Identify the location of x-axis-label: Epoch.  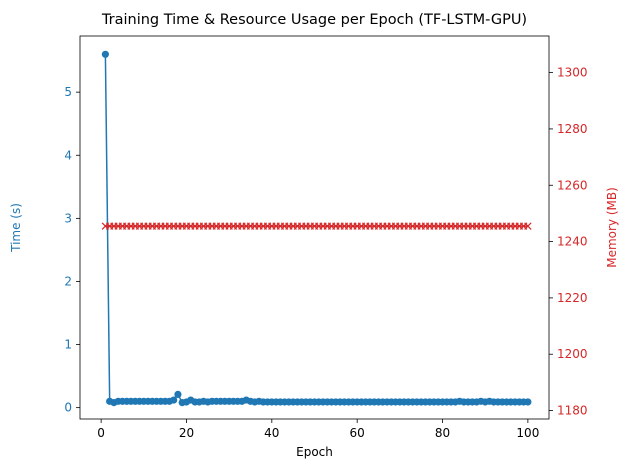
(314, 452).